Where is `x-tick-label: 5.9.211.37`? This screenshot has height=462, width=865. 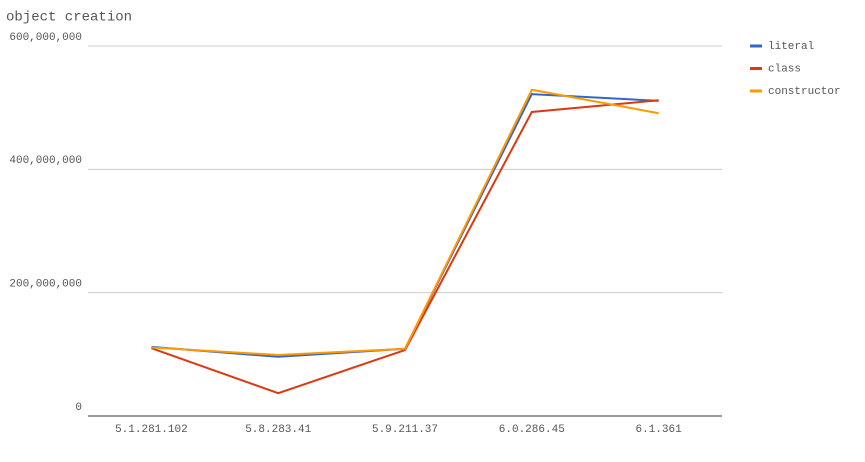
x-tick-label: 5.9.211.37 is located at coordinates (405, 430).